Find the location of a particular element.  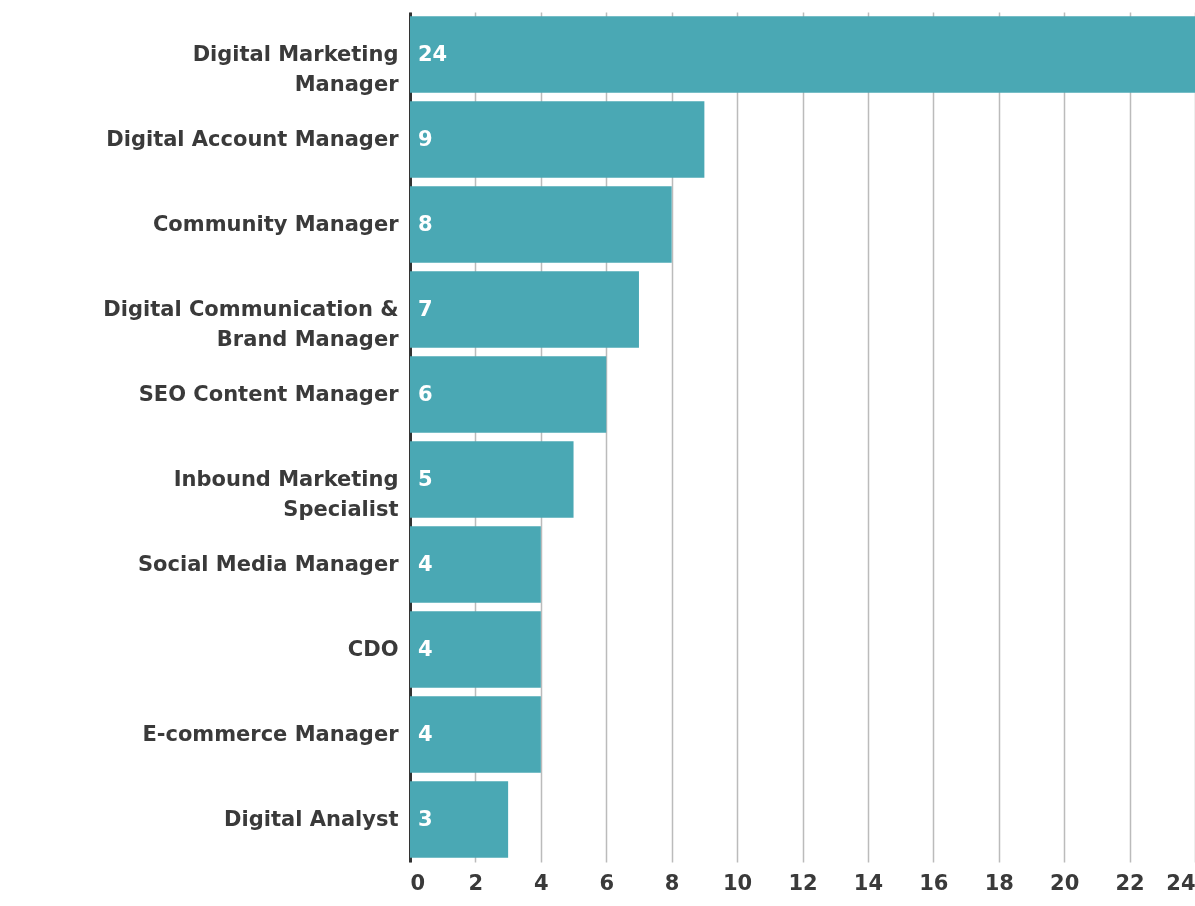

x-tick-label: 4 is located at coordinates (541, 882).